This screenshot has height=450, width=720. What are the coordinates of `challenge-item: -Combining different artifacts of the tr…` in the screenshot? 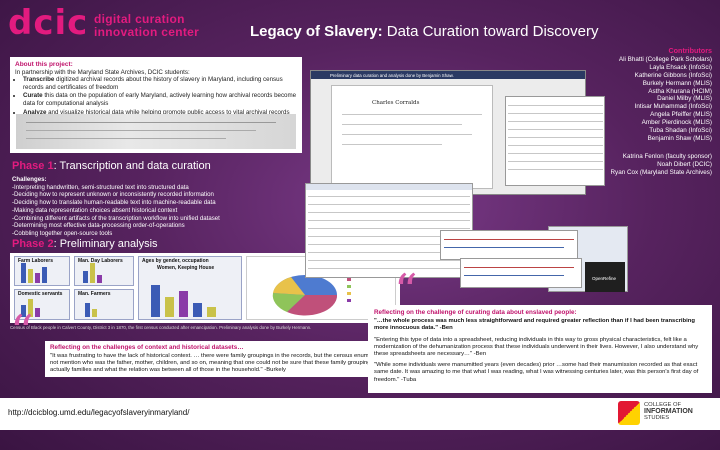 It's located at (116, 218).